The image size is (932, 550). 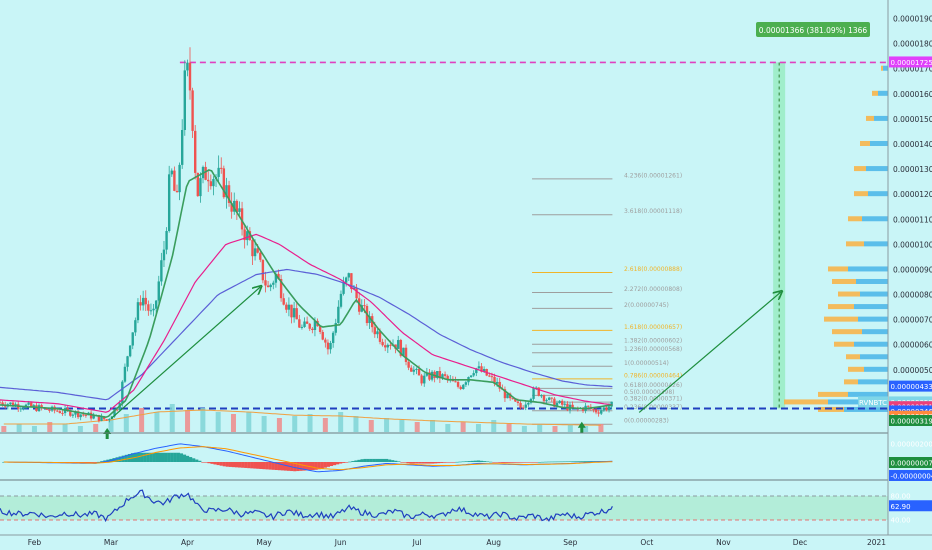 What do you see at coordinates (910, 475) in the screenshot?
I see `badge-macd-blue-bg` at bounding box center [910, 475].